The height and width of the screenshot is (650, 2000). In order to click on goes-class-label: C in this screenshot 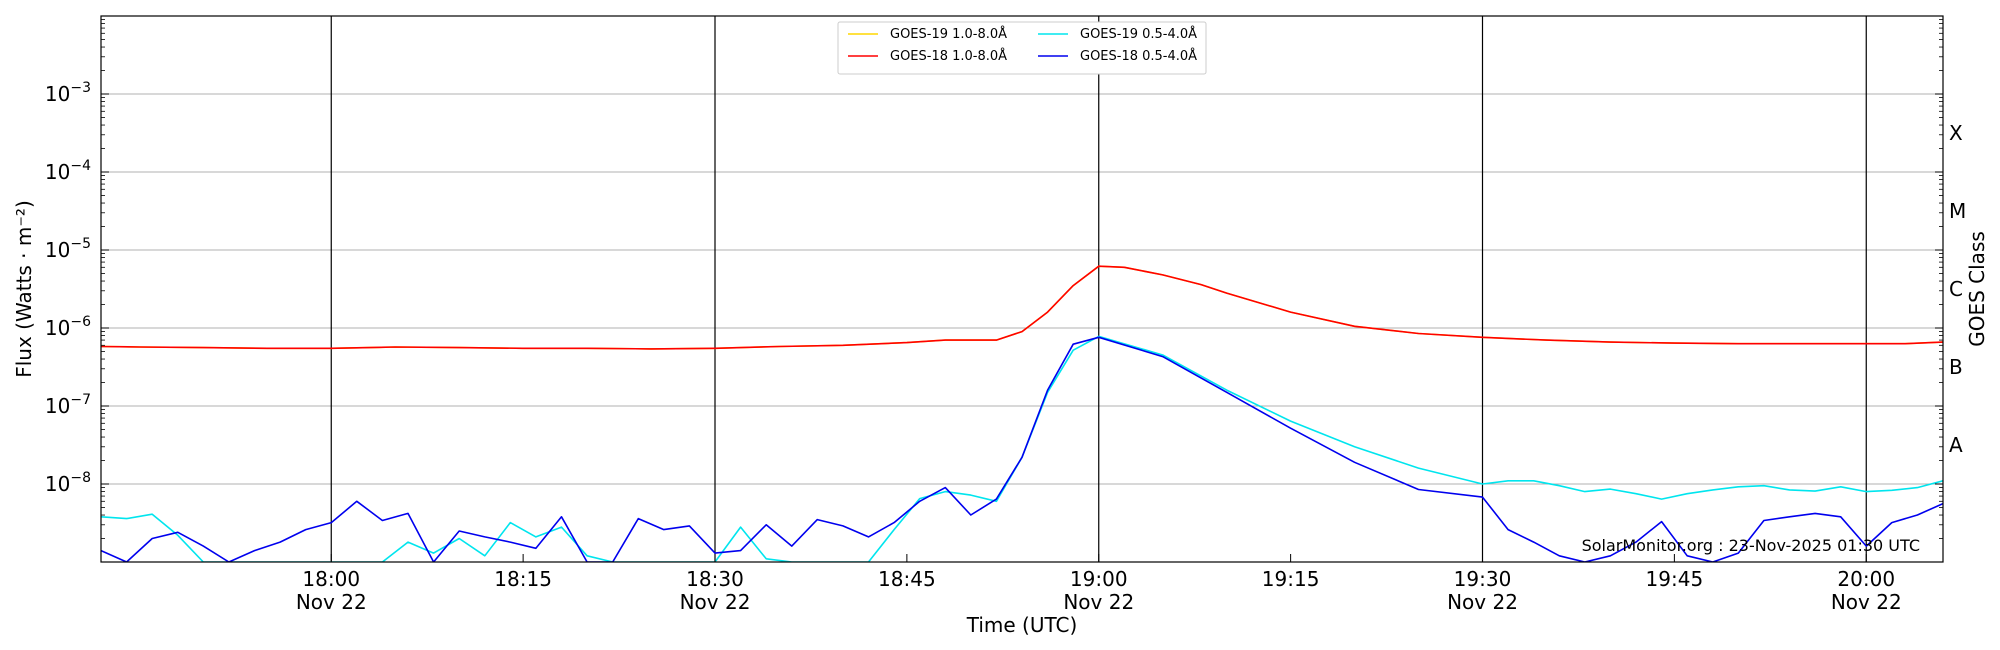, I will do `click(1956, 289)`.